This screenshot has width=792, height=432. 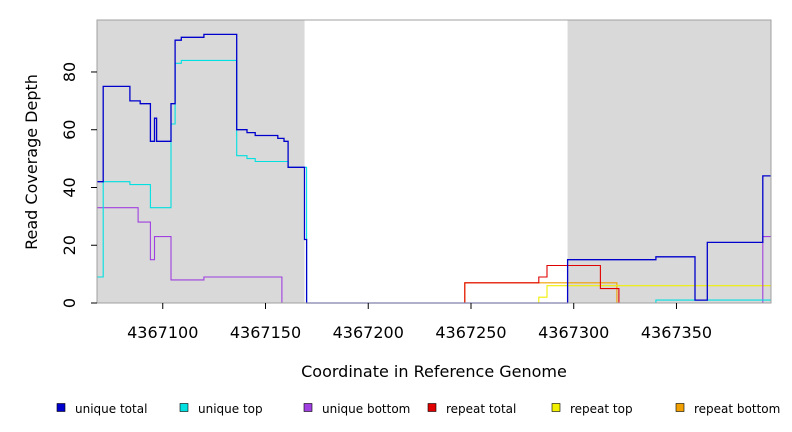 What do you see at coordinates (737, 409) in the screenshot?
I see `legend-label: repeat bottom` at bounding box center [737, 409].